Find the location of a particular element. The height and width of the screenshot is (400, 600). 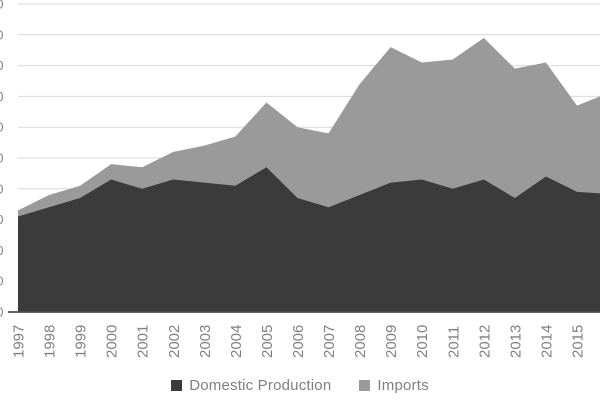

x-axis-label-2003: 2003 is located at coordinates (205, 341).